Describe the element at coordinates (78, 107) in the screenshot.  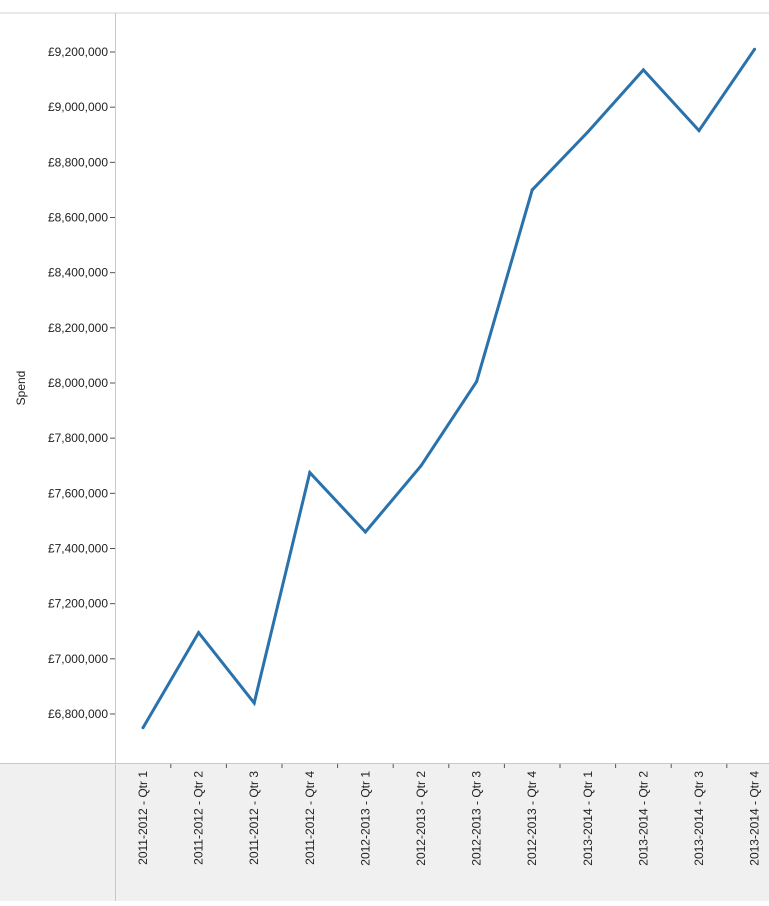
I see `y-tick-label: £9,000,000` at that location.